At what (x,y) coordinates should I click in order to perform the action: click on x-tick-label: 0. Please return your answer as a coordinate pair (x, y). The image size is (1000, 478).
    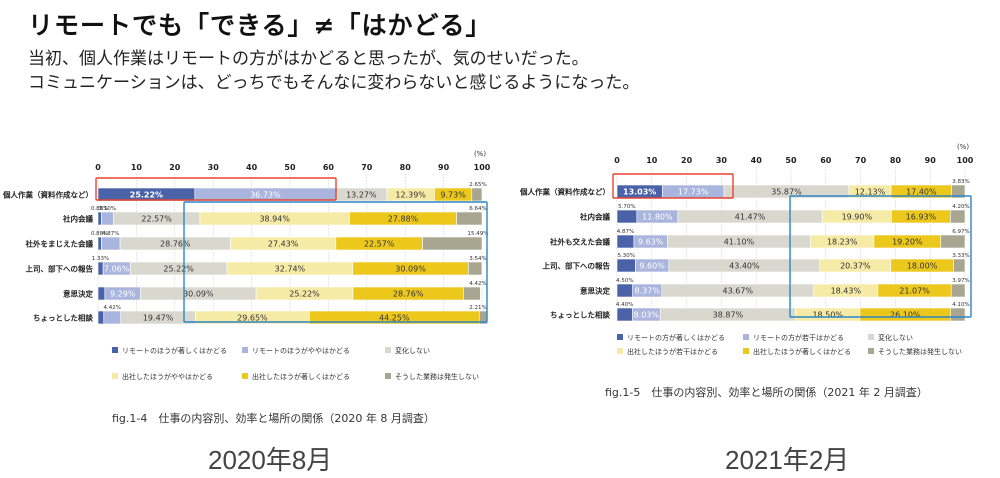
    Looking at the image, I should click on (98, 167).